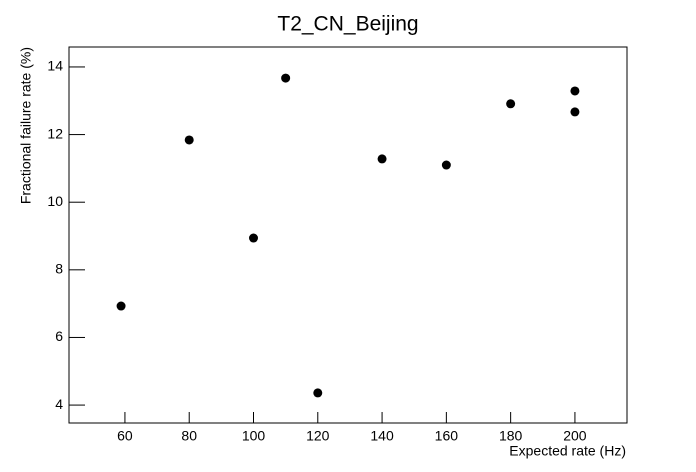  What do you see at coordinates (254, 436) in the screenshot?
I see `x-tick-label: 100` at bounding box center [254, 436].